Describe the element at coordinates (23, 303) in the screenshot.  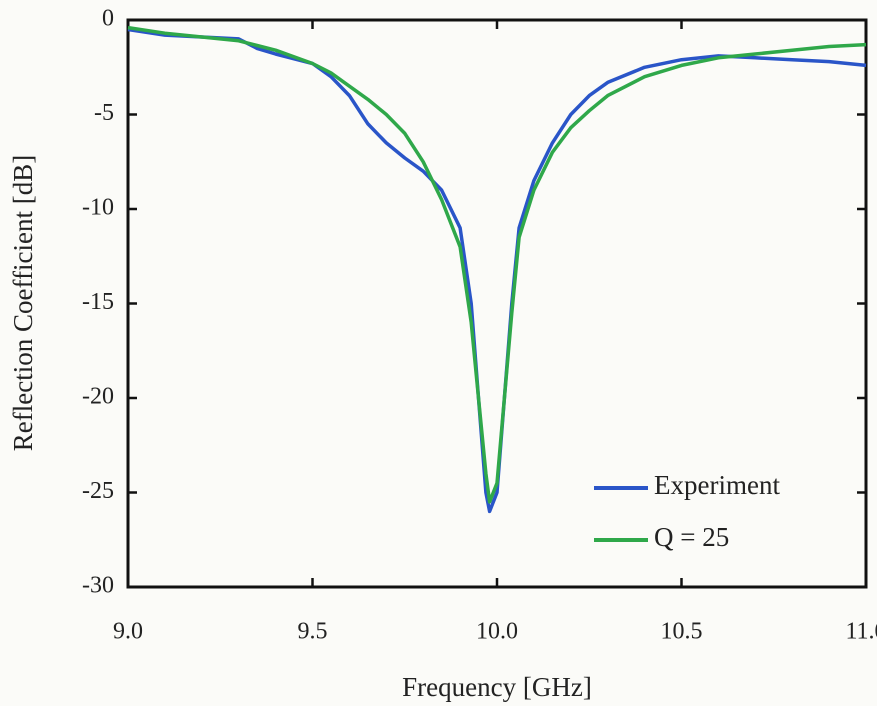
I see `y-axis-label: Reflection Coefficient [dB]` at that location.